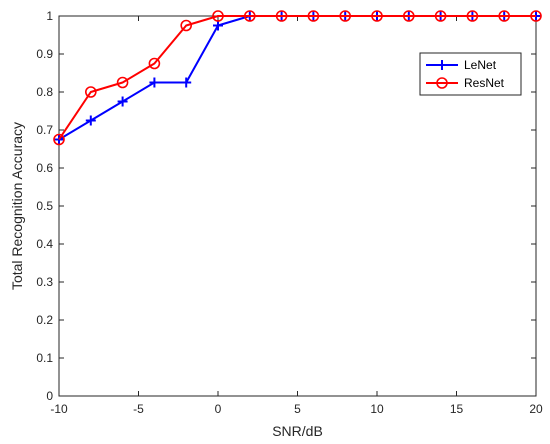  I want to click on y-tick-label: 0, so click(49, 396).